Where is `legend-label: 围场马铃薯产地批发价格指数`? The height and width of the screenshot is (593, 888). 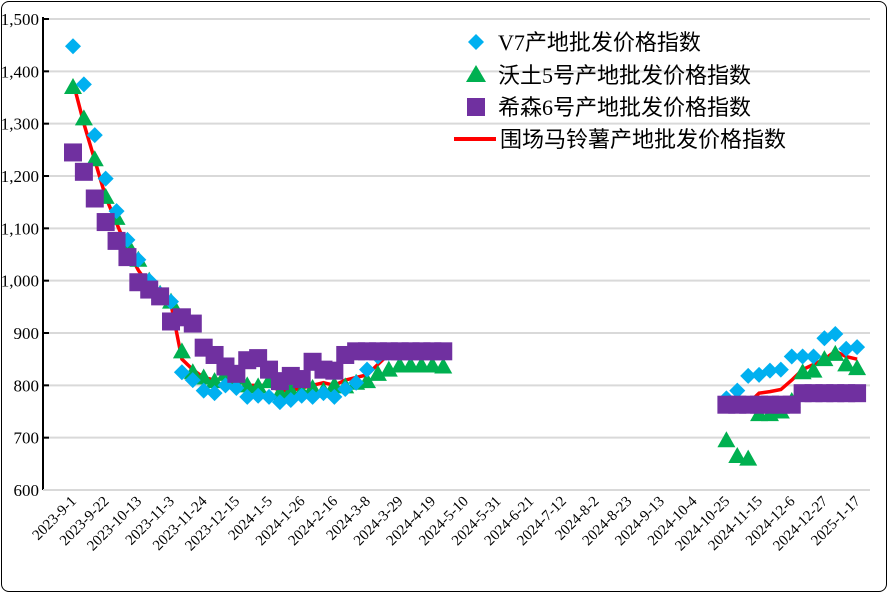 legend-label: 围场马铃薯产地批发价格指数 is located at coordinates (643, 139).